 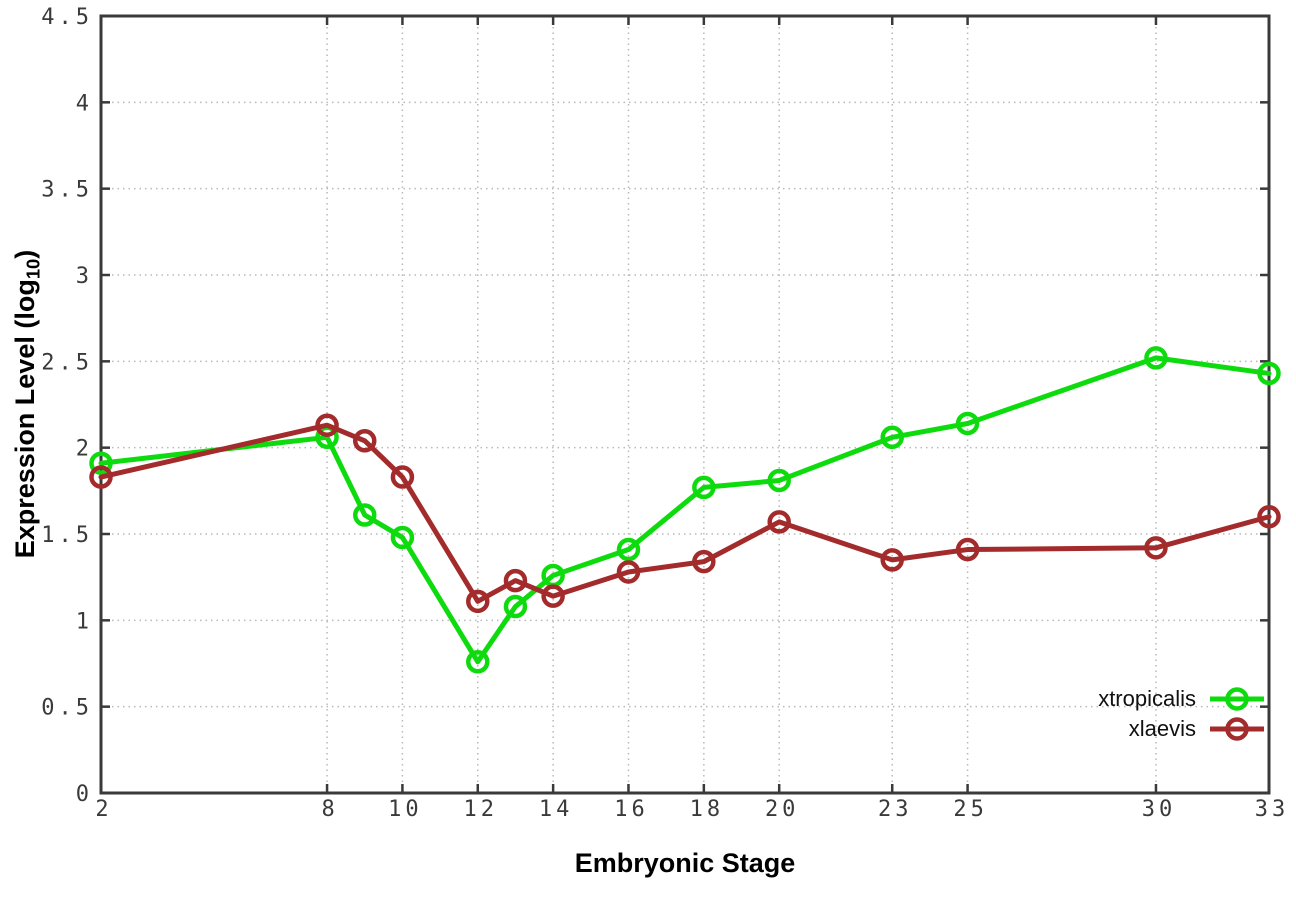 I want to click on legend: xtropicalis xlaevis, so click(x=1182, y=714).